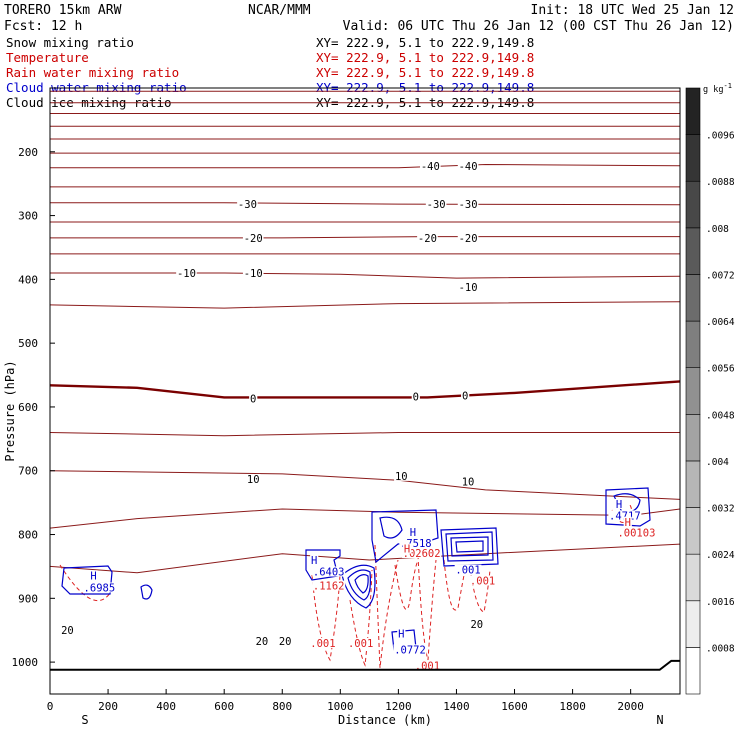 The width and height of the screenshot is (740, 740). I want to click on cloud-water-label: .6985, so click(100, 588).